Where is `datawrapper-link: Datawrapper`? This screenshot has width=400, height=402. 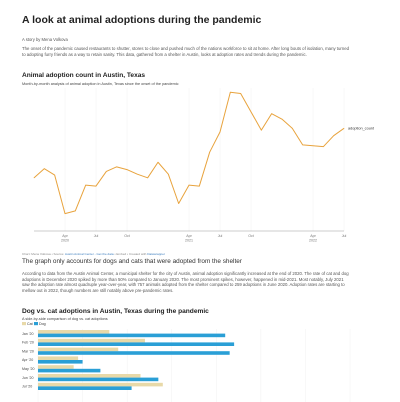
datawrapper-link: Datawrapper is located at coordinates (156, 254).